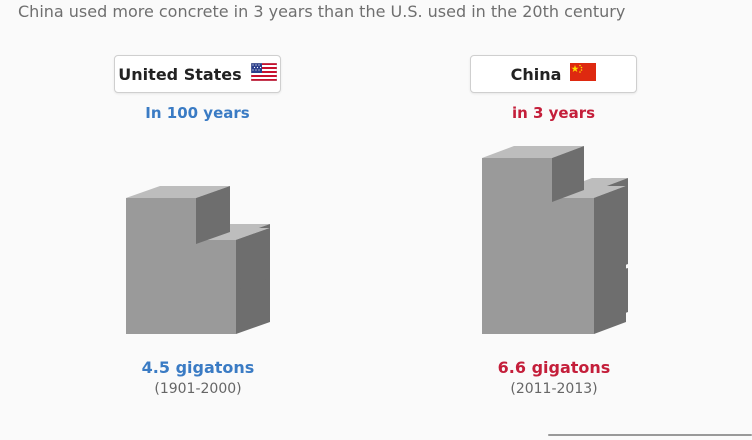 The width and height of the screenshot is (752, 440). Describe the element at coordinates (161, 221) in the screenshot. I see `us-block-top-front` at that location.